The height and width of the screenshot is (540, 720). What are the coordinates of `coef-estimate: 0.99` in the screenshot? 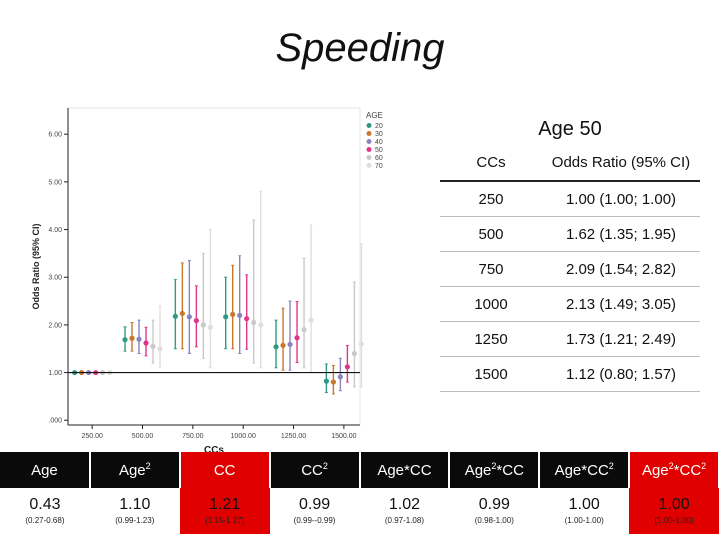 It's located at (314, 504).